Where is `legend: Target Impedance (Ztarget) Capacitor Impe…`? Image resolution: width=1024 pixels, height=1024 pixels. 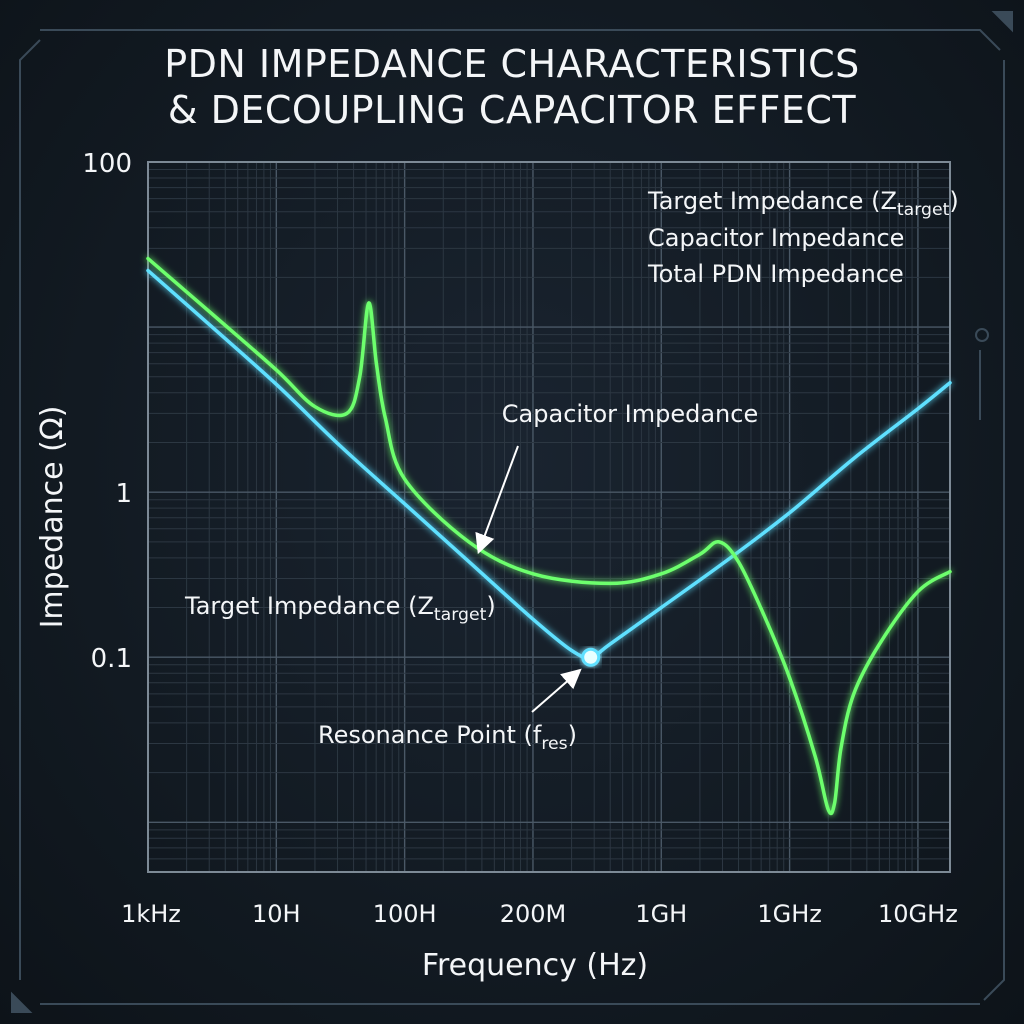 legend: Target Impedance (Ztarget) Capacitor Impe… is located at coordinates (763, 237).